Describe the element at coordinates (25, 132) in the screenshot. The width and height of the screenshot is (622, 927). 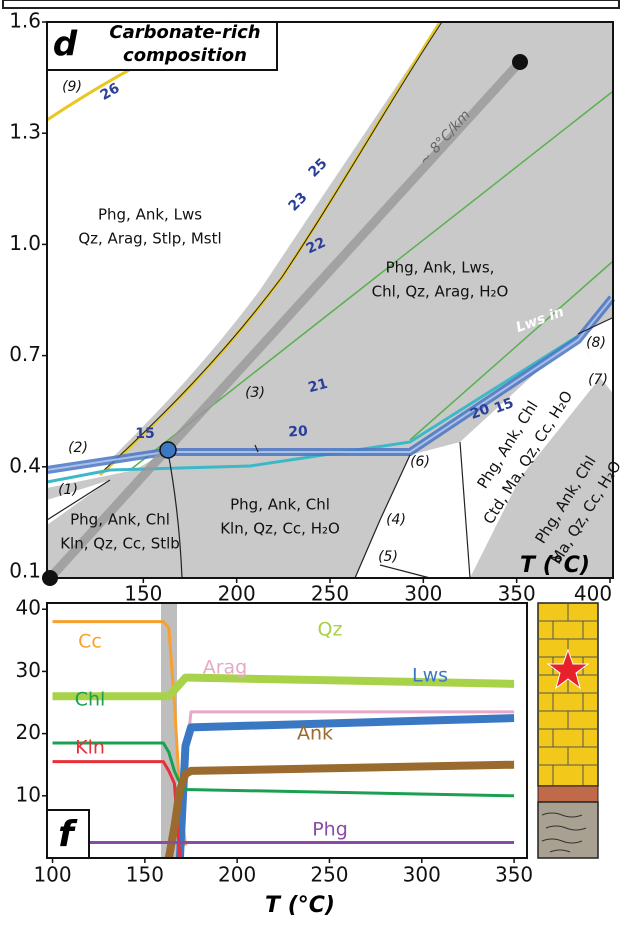
I see `y-tick-label: 1.3` at that location.